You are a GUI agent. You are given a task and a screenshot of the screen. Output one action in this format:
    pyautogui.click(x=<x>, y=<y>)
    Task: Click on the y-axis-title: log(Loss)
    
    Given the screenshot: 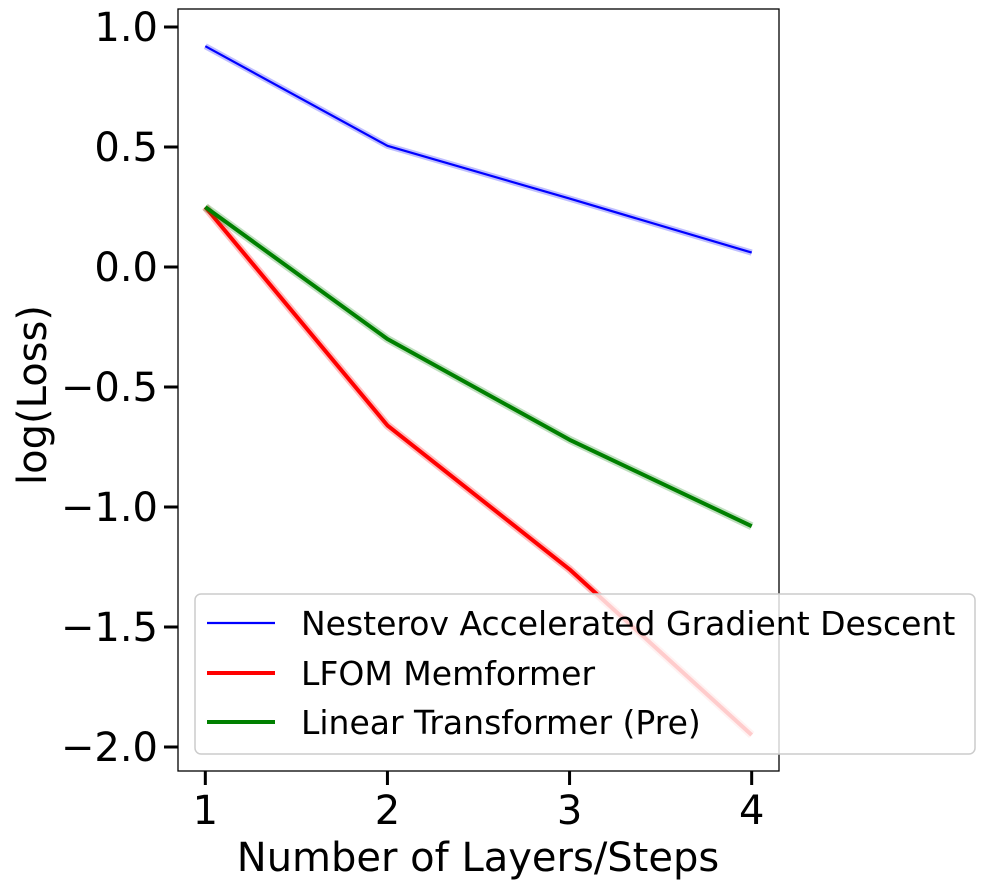 What is the action you would take?
    pyautogui.click(x=33, y=395)
    